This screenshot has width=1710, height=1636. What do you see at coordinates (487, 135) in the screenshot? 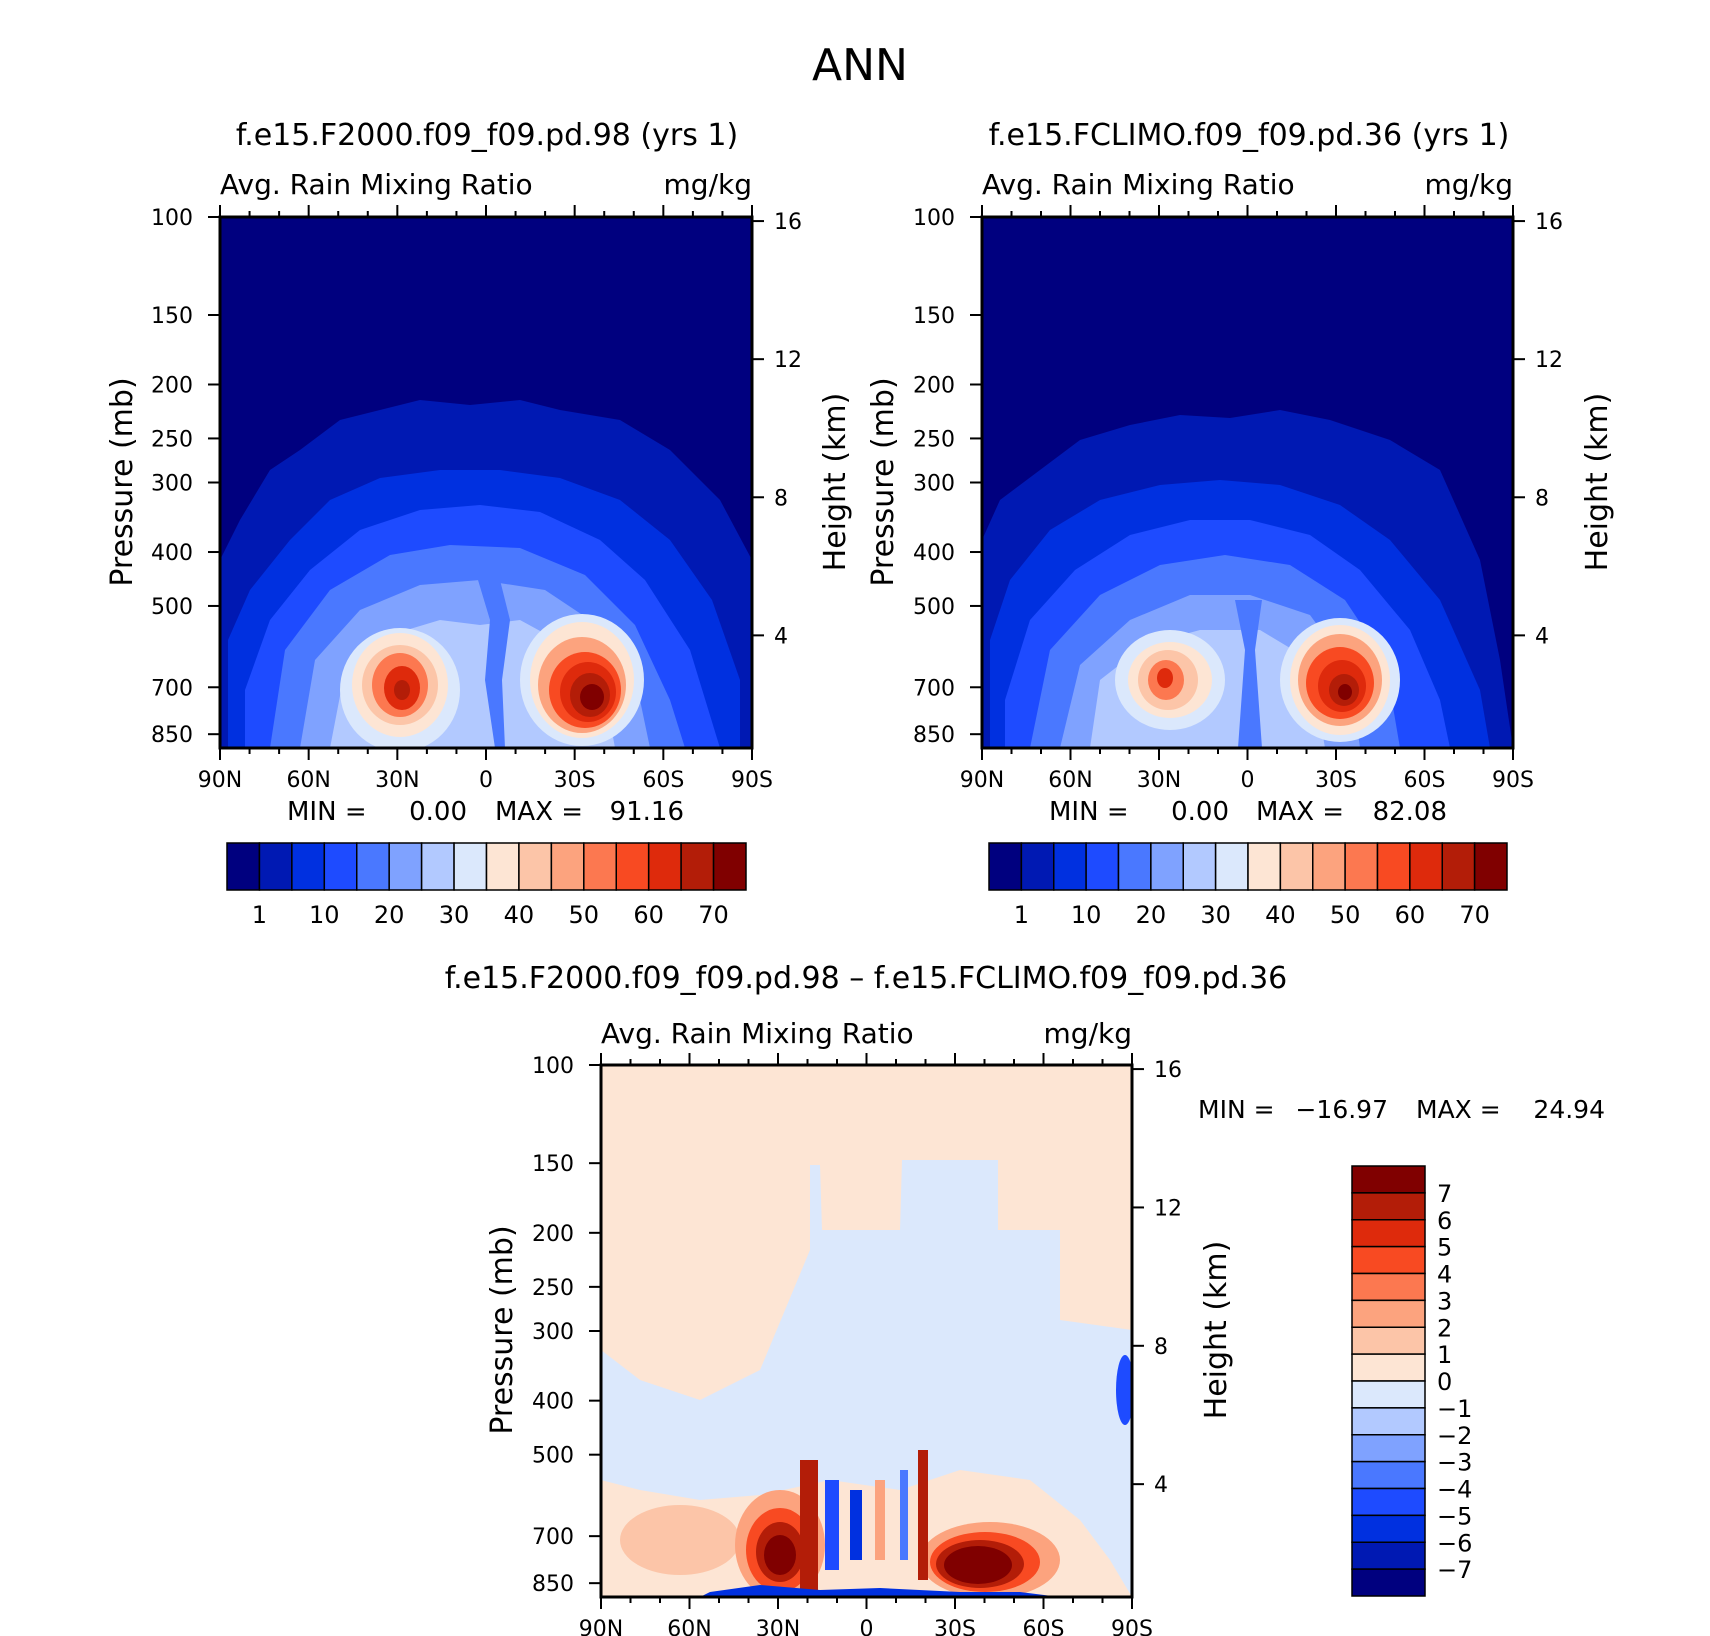
I see `panel-1-title: f.e15.F2000.f09_f09.pd.98 (yrs 1)` at bounding box center [487, 135].